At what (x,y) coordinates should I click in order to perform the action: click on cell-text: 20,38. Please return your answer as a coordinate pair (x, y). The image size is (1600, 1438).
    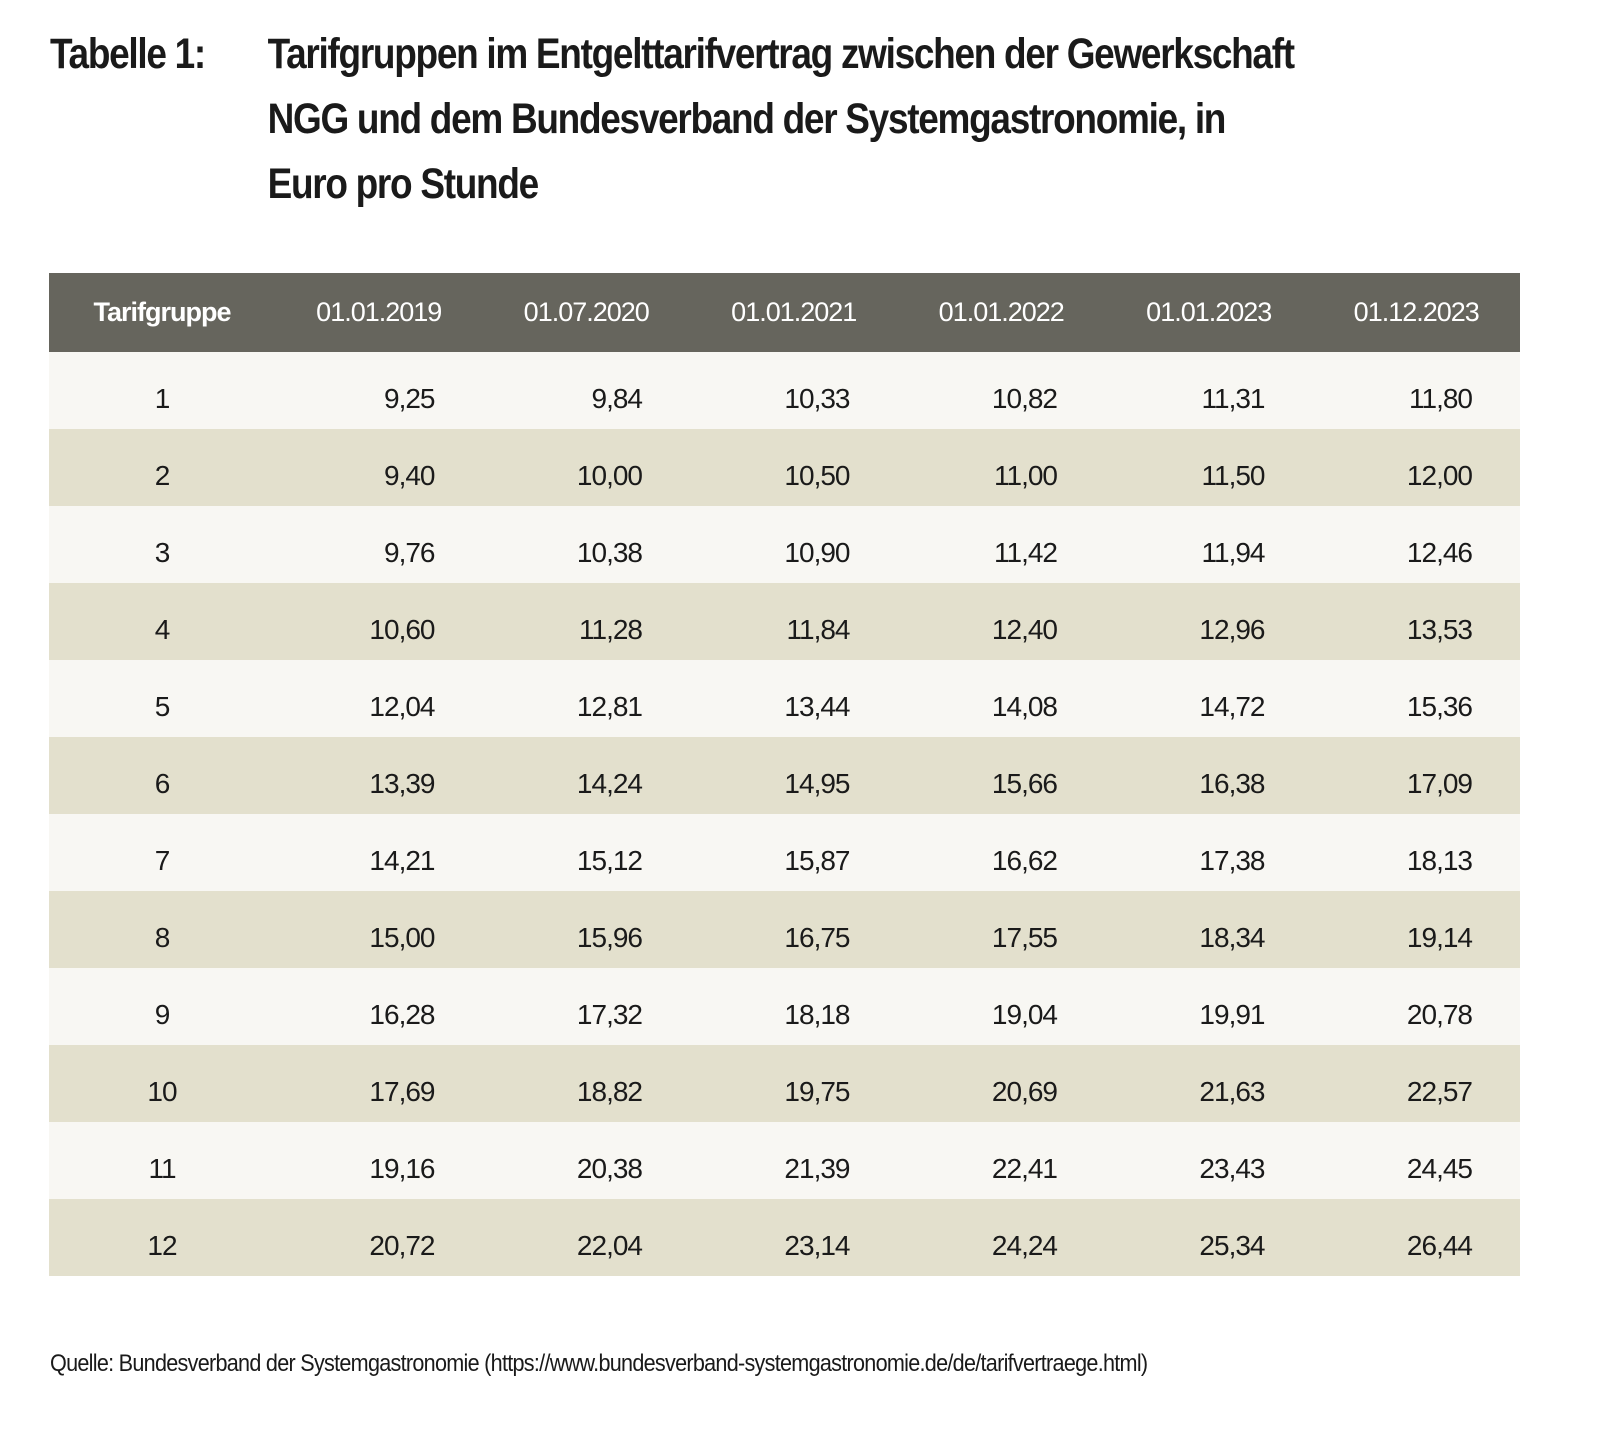
    Looking at the image, I should click on (609, 1168).